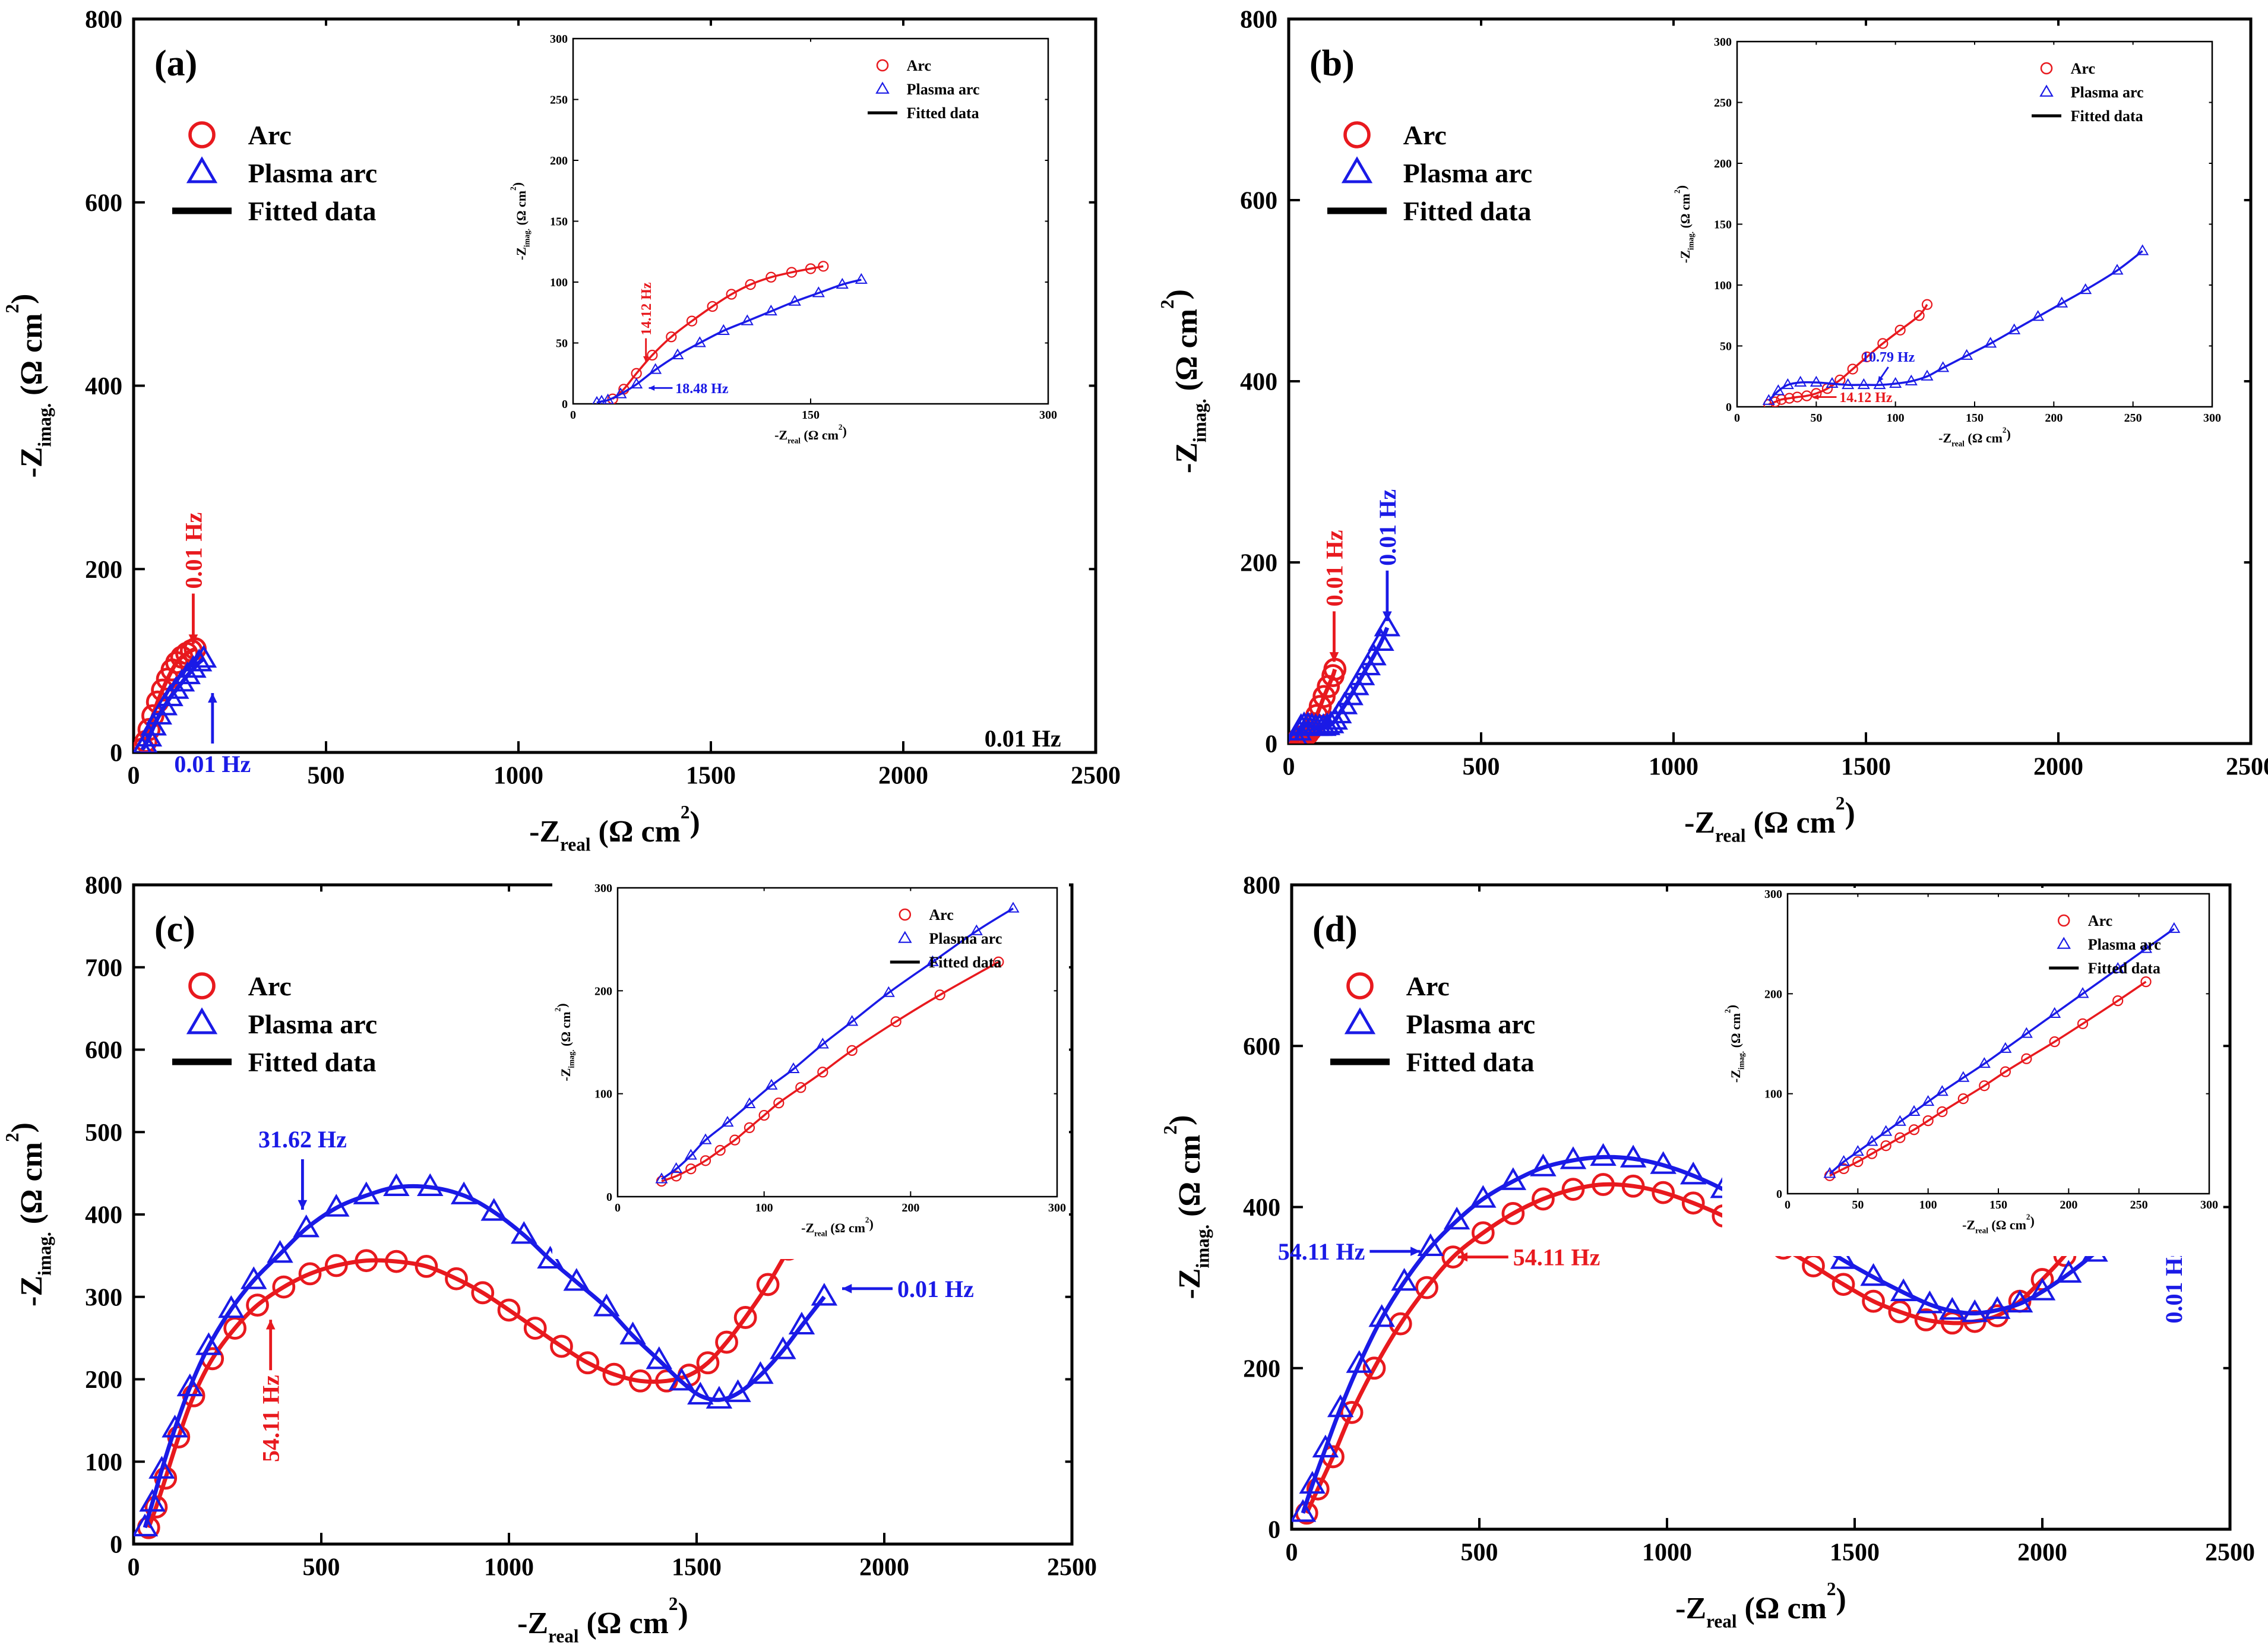 Image resolution: width=2268 pixels, height=1648 pixels. I want to click on panel-d-annotation-0-arrow-head, so click(1415, 1252).